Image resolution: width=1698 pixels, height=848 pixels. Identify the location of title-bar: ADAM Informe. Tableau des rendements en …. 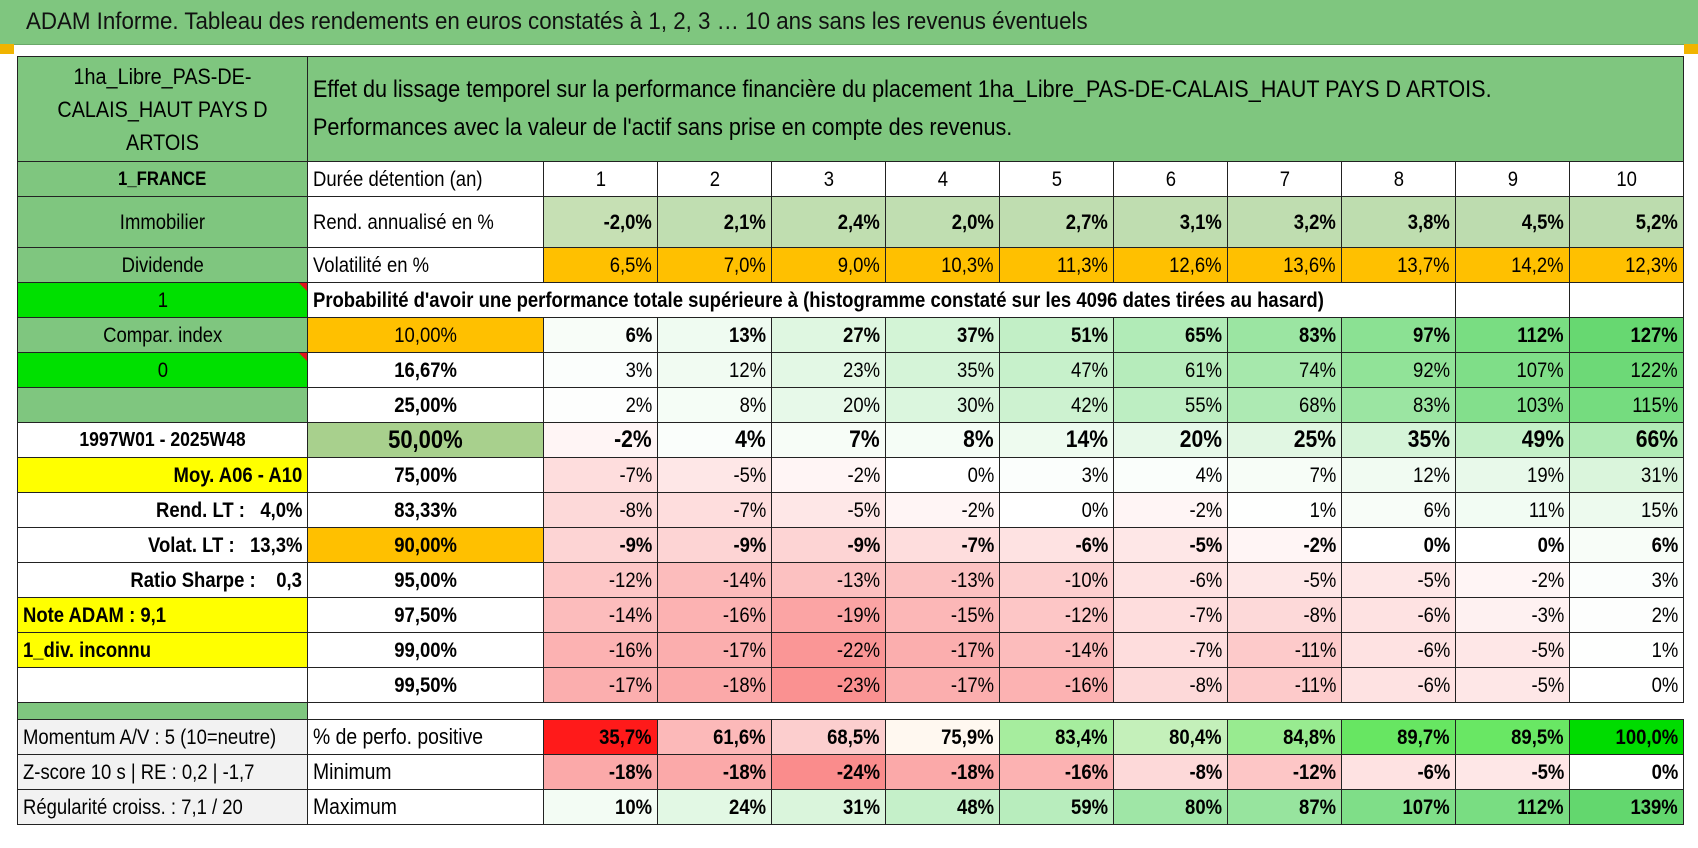
(849, 22).